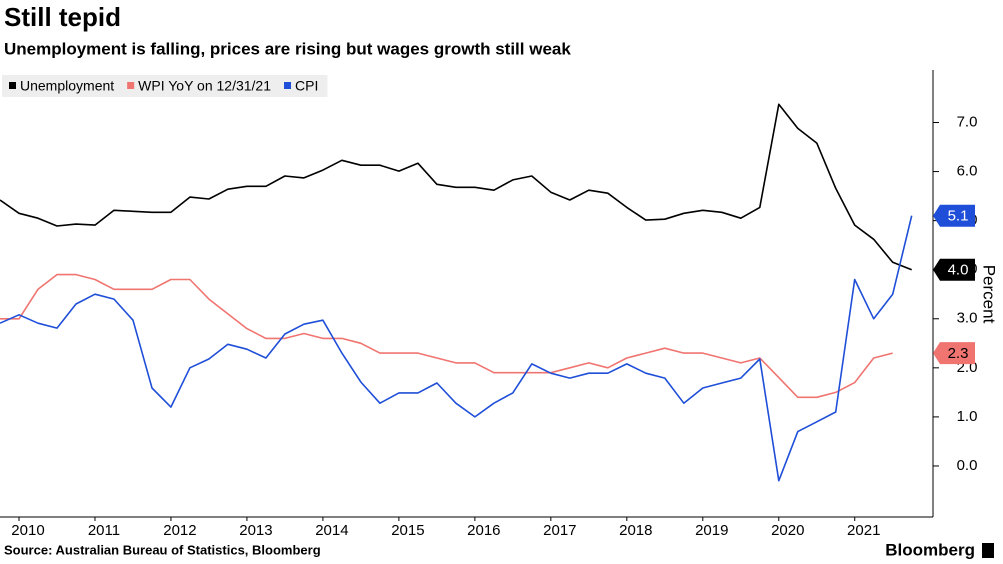 The height and width of the screenshot is (564, 1003). Describe the element at coordinates (62, 17) in the screenshot. I see `chart-title: Still tepid` at that location.